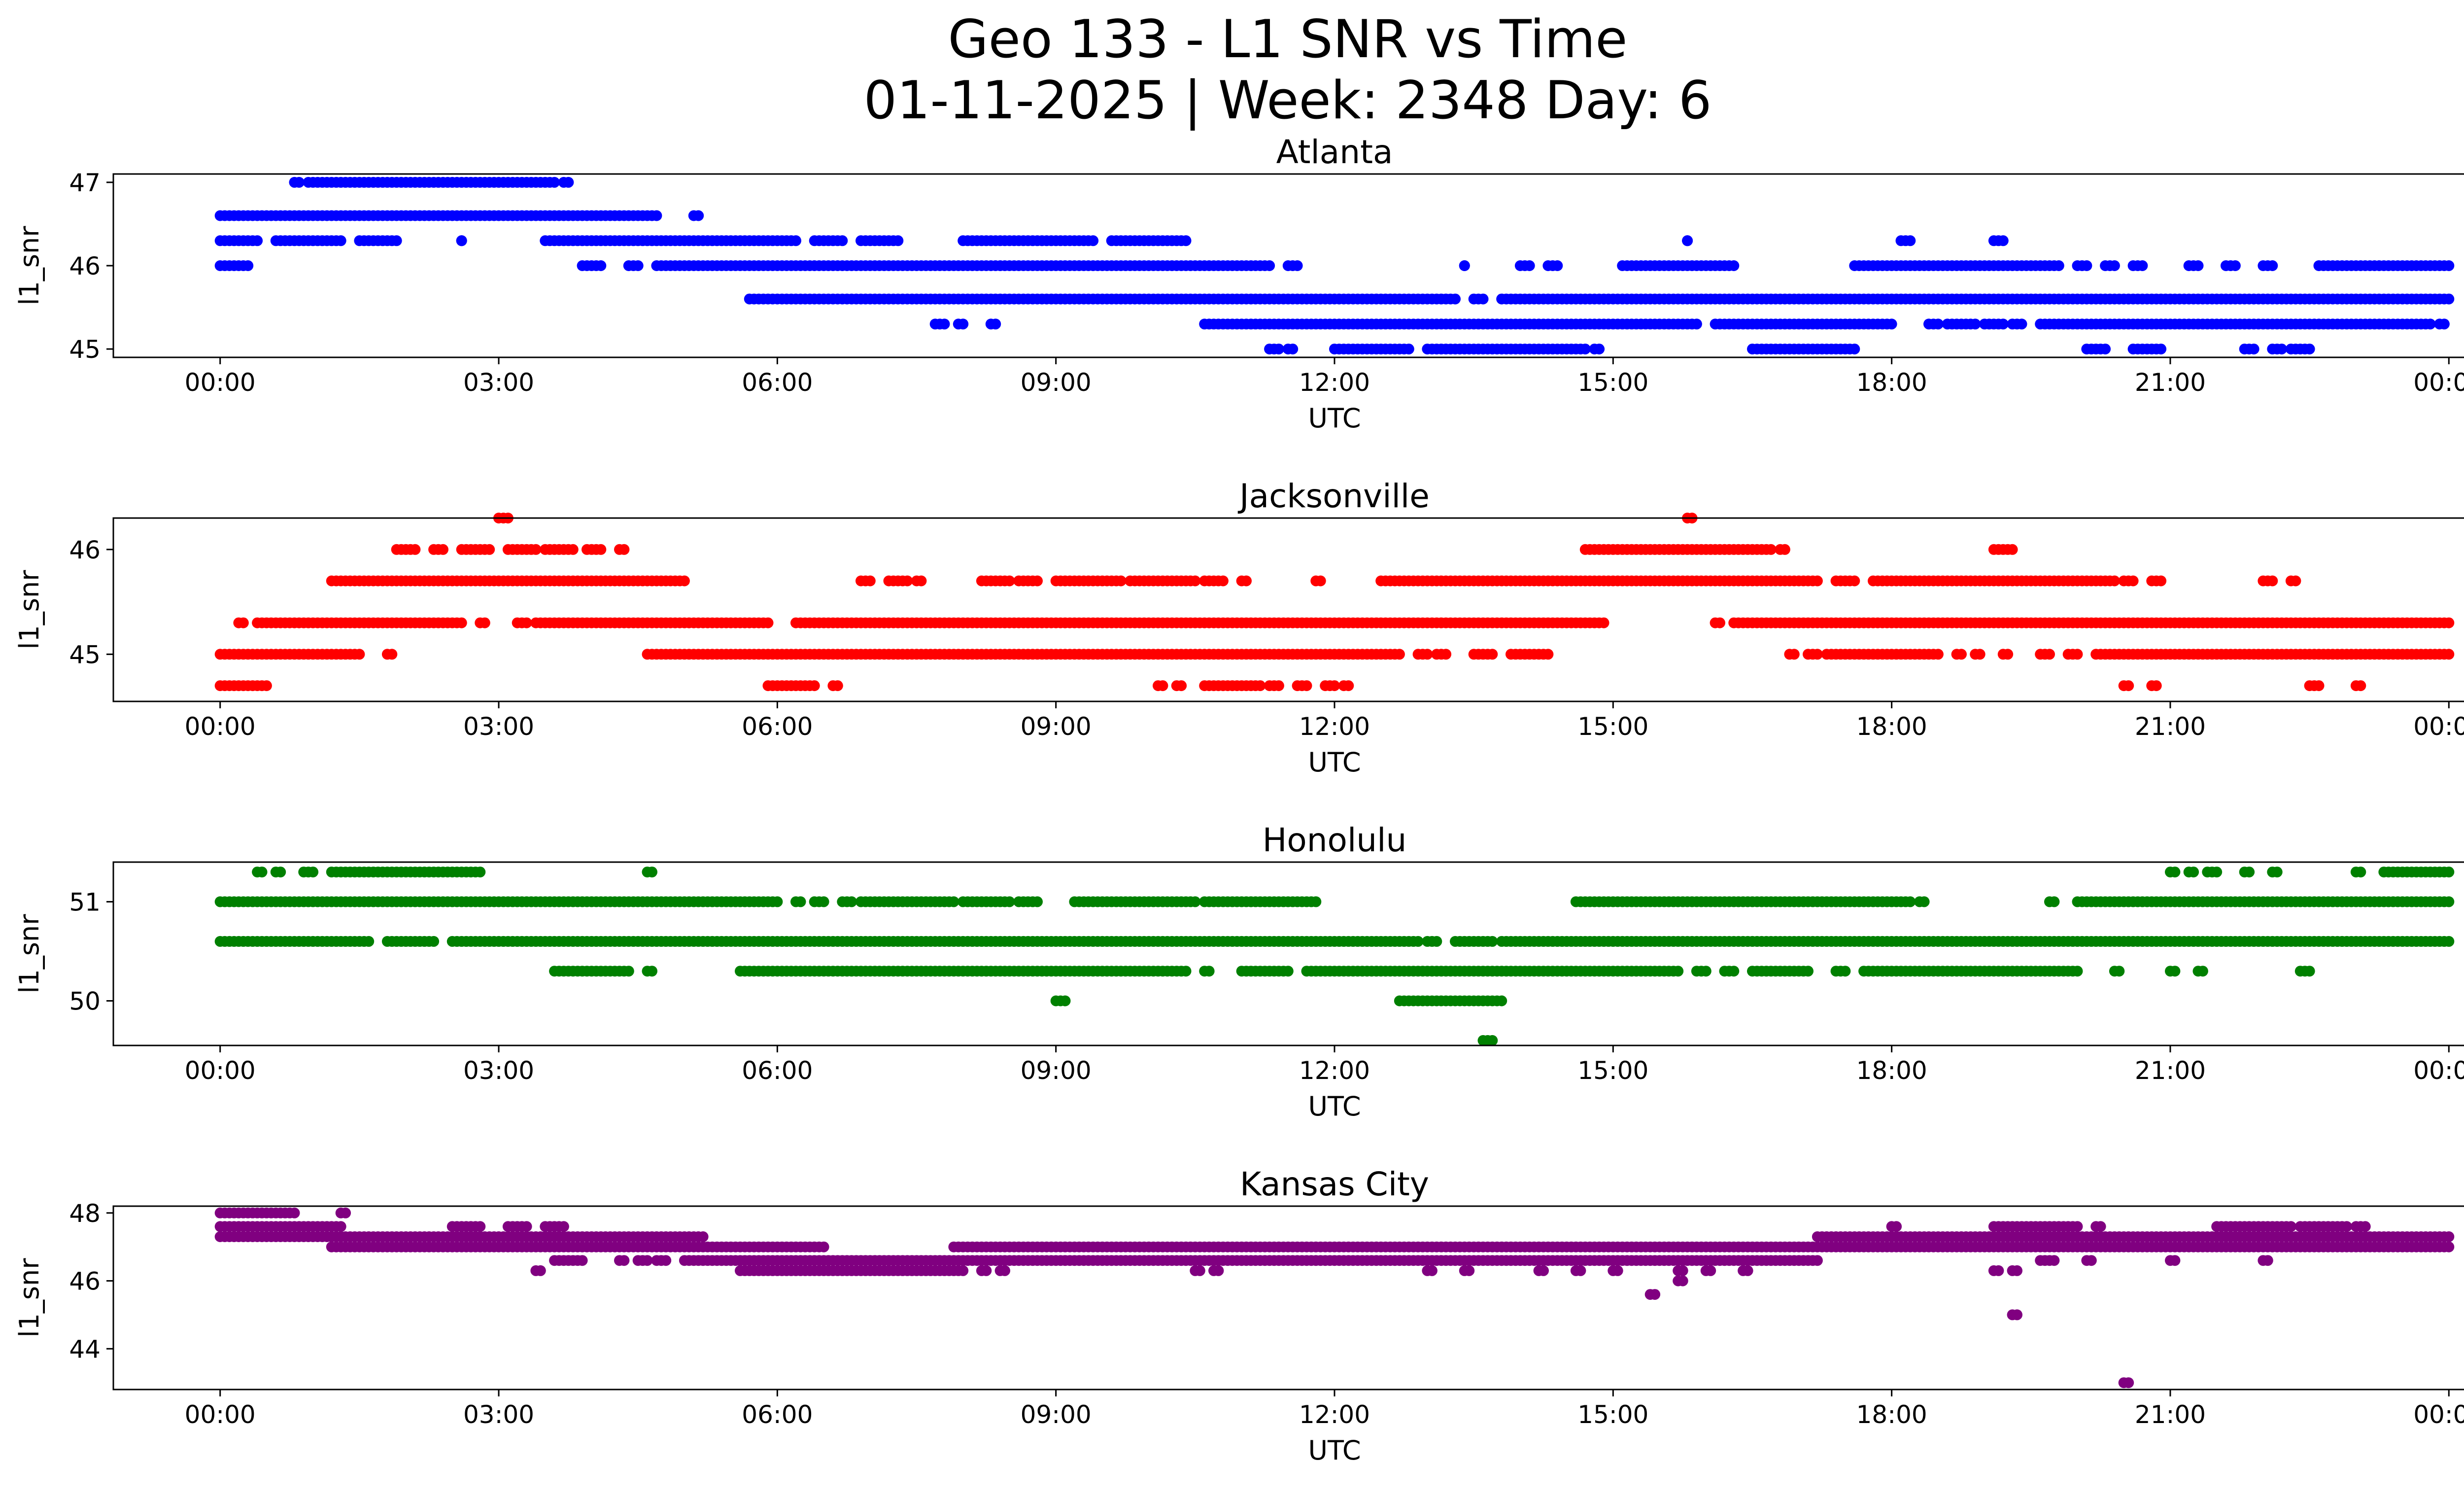 The width and height of the screenshot is (2464, 1495). Describe the element at coordinates (1288, 39) in the screenshot. I see `chart-title: Geo 133 - L1 SNR vs Time` at that location.